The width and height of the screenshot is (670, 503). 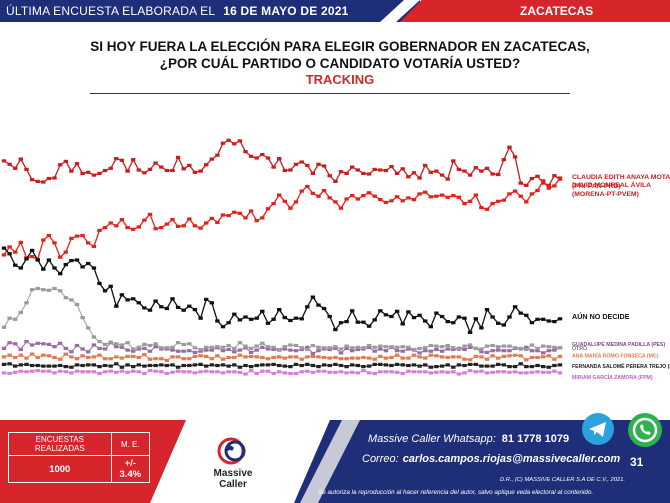 What do you see at coordinates (330, 93) in the screenshot?
I see `title-divider` at bounding box center [330, 93].